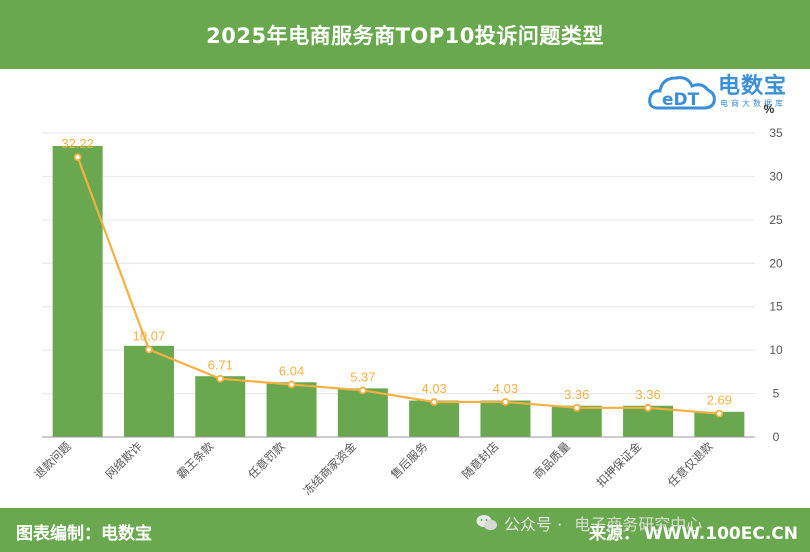 The height and width of the screenshot is (552, 810). I want to click on data-label-1: 10.07, so click(149, 336).